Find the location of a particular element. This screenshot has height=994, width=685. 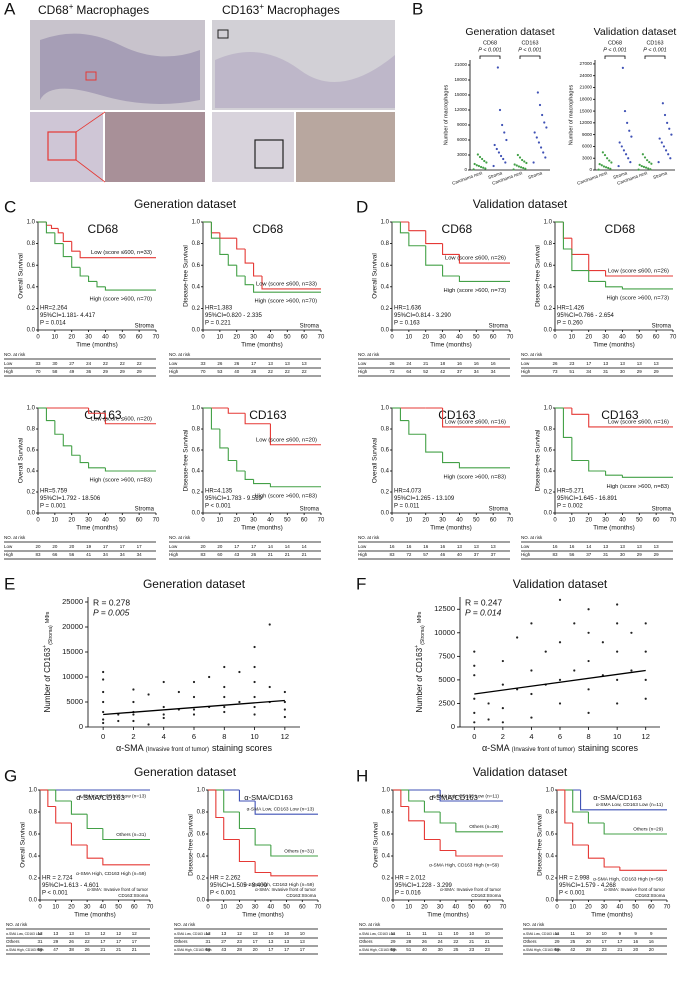

risk-value: 33 is located at coordinates (203, 363).